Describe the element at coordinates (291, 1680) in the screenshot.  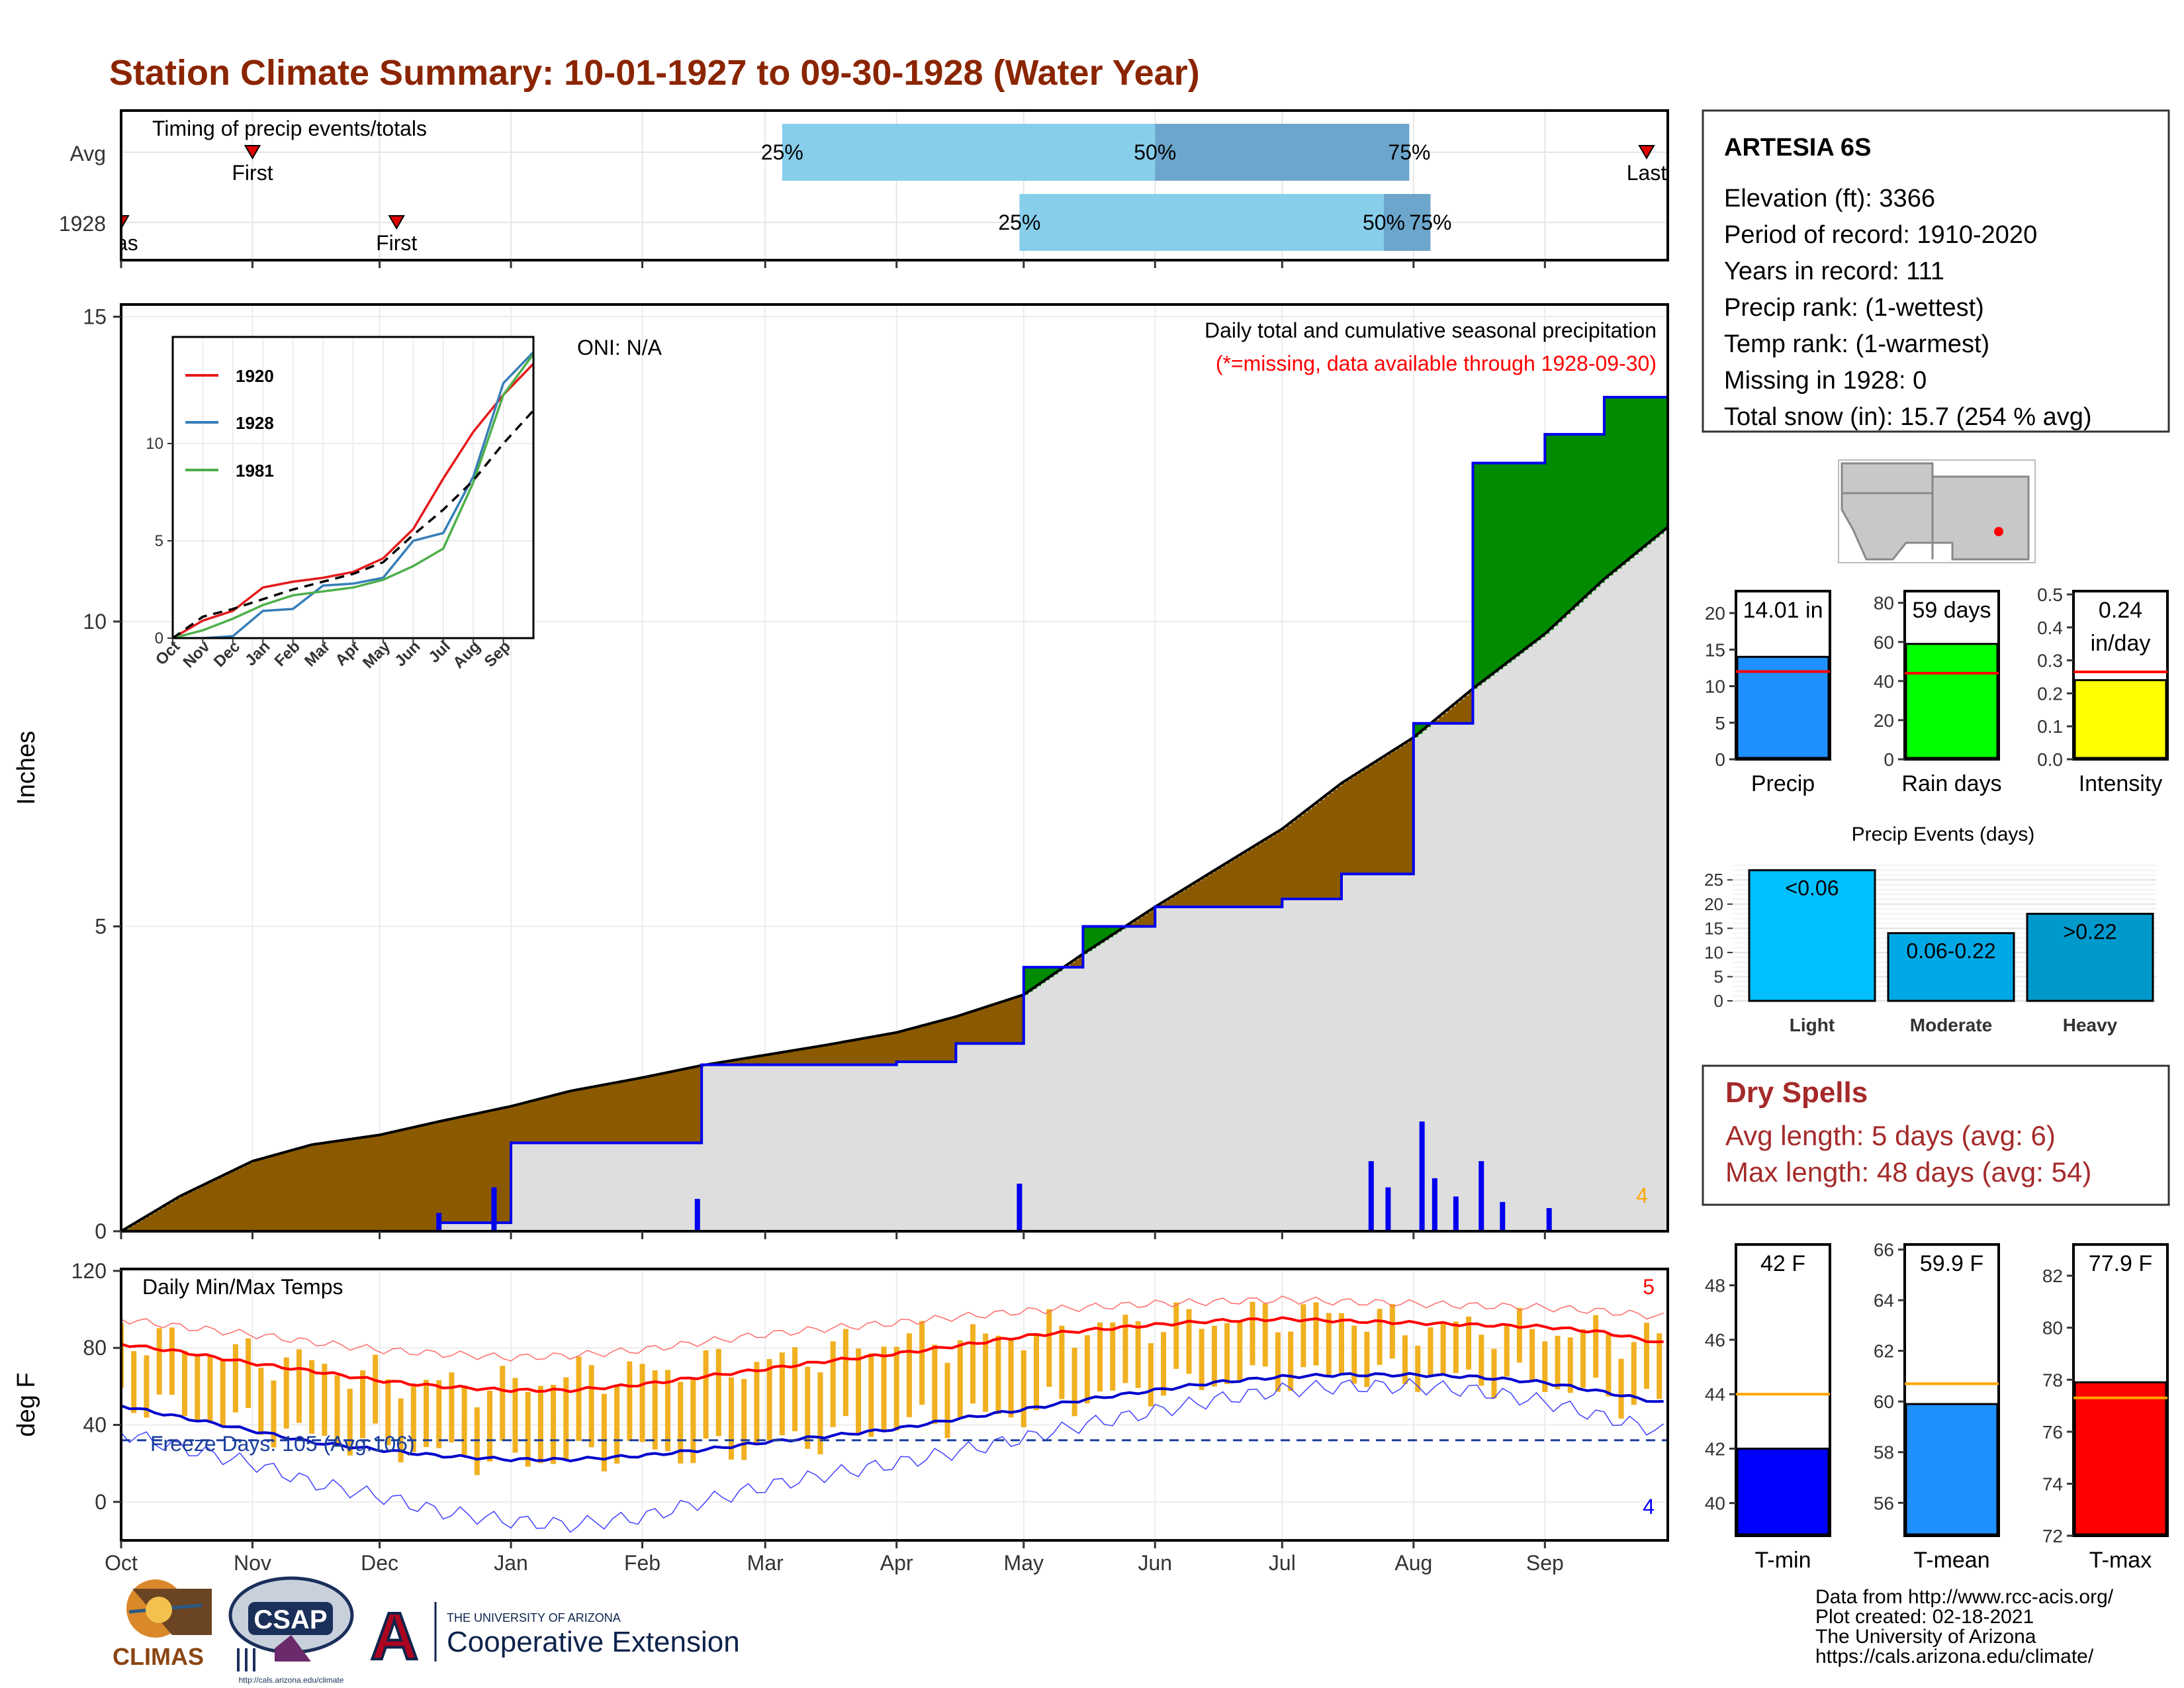
I see `csap-url: http://cals.arizona.edu/climate` at that location.